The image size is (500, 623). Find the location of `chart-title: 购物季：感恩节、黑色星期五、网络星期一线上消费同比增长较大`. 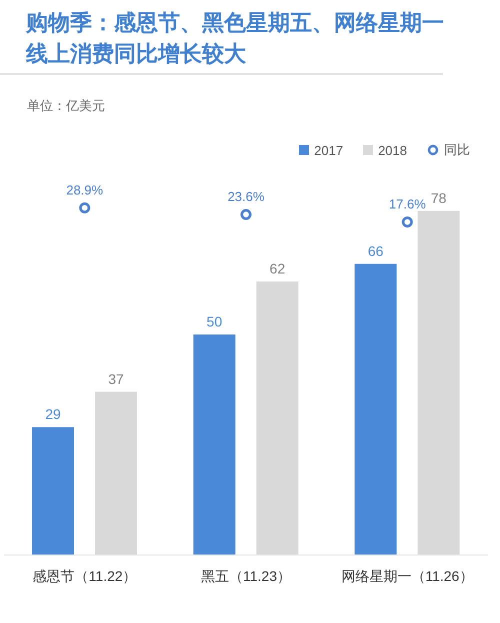

chart-title: 购物季：感恩节、黑色星期五、网络星期一线上消费同比增长较大 is located at coordinates (235, 39).